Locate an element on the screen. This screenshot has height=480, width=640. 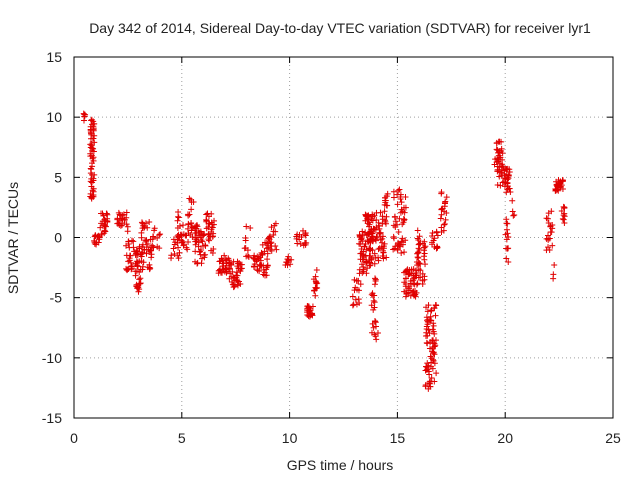
y-tick-label: 15 is located at coordinates (54, 57).